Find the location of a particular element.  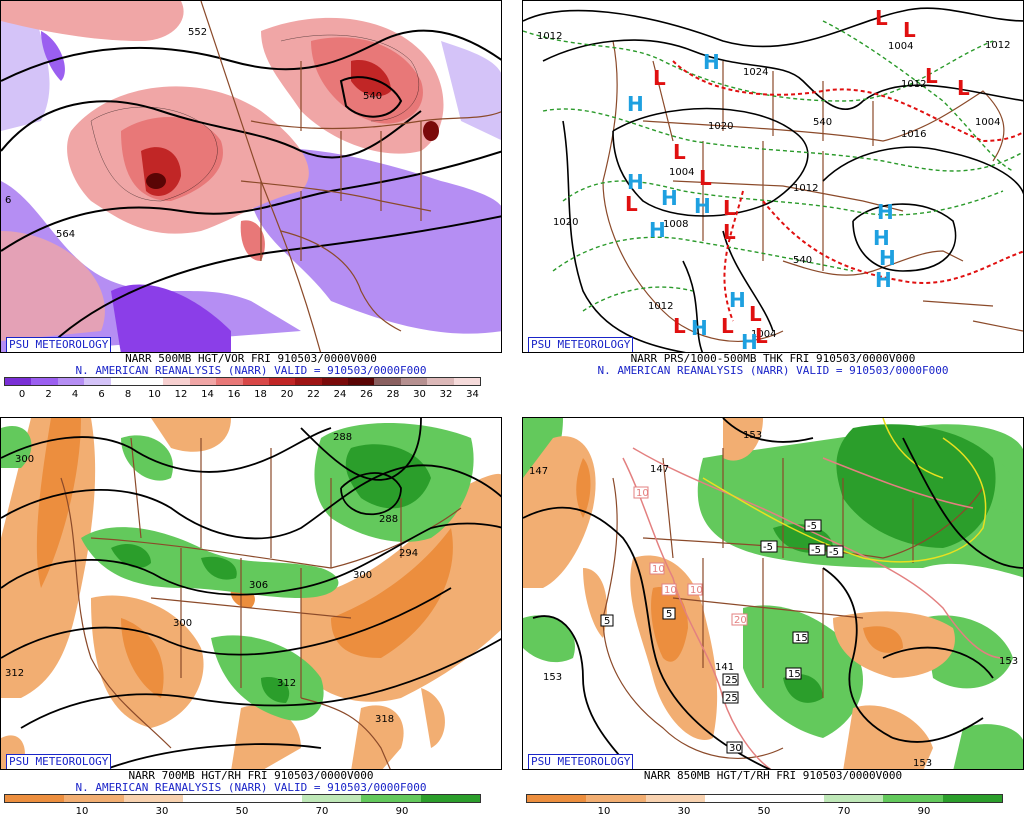

colorbar-tick-label: 10 is located at coordinates (154, 394).